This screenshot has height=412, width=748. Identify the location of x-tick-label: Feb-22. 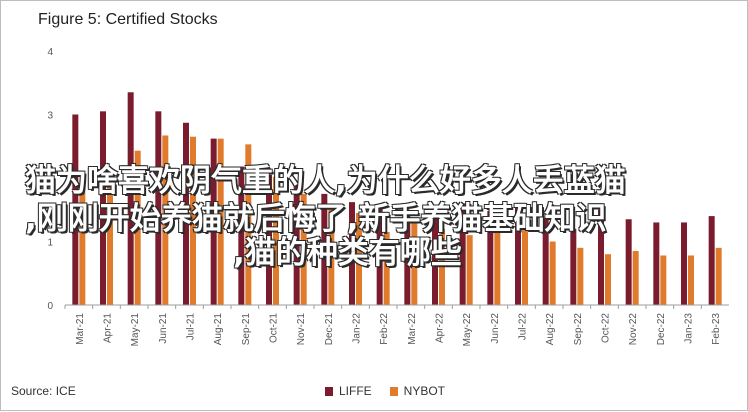
(384, 329).